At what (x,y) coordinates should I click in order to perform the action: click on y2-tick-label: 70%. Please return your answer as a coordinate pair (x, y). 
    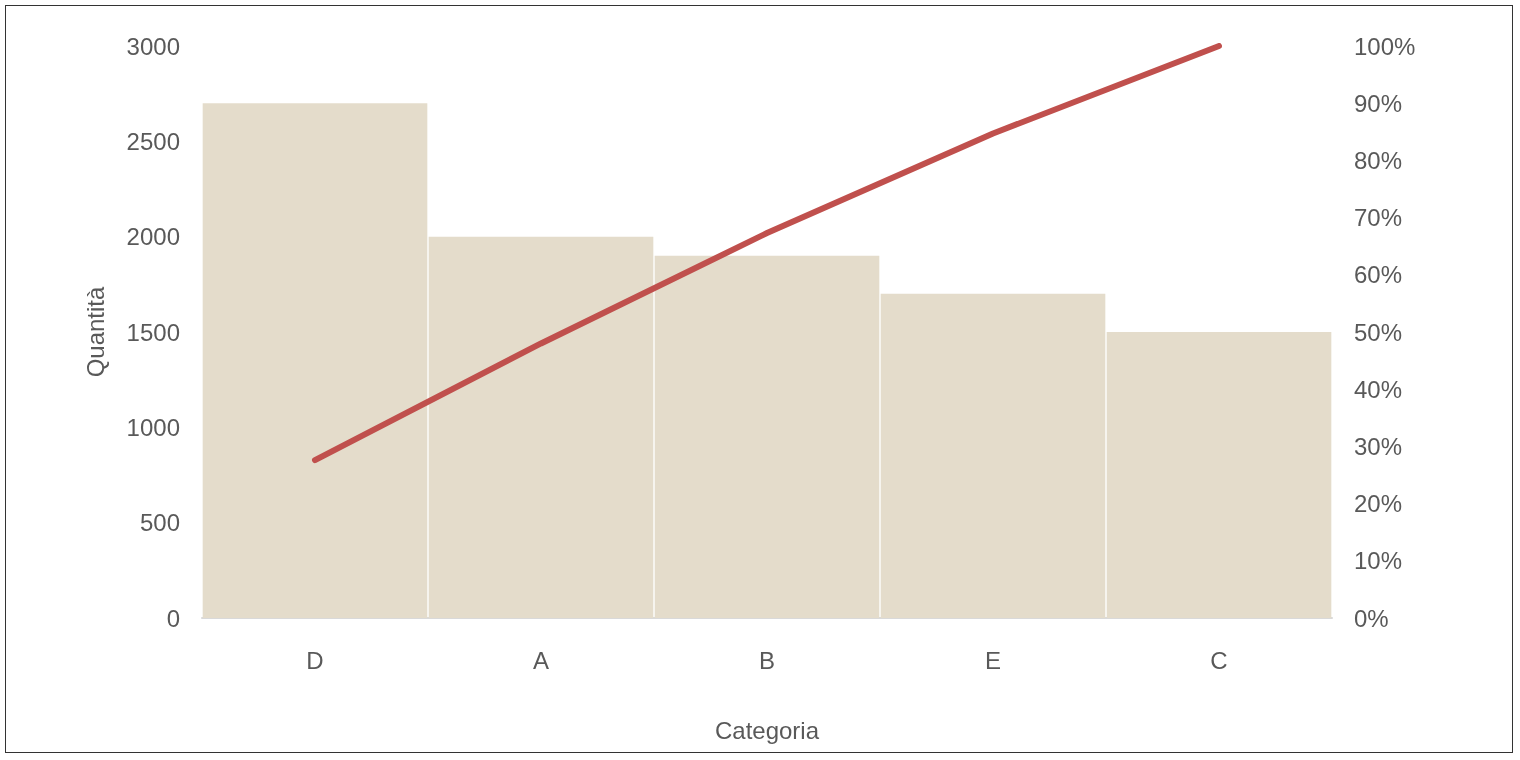
    Looking at the image, I should click on (1378, 218).